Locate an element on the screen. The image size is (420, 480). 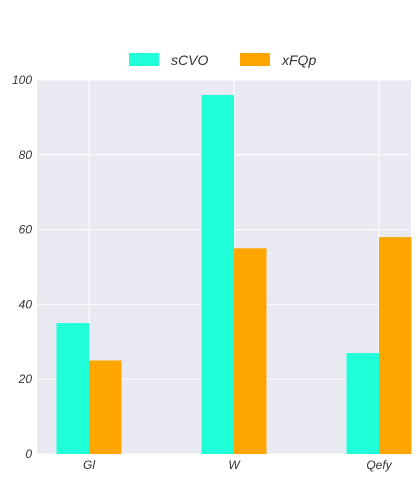
x-tick-label: W is located at coordinates (234, 465).